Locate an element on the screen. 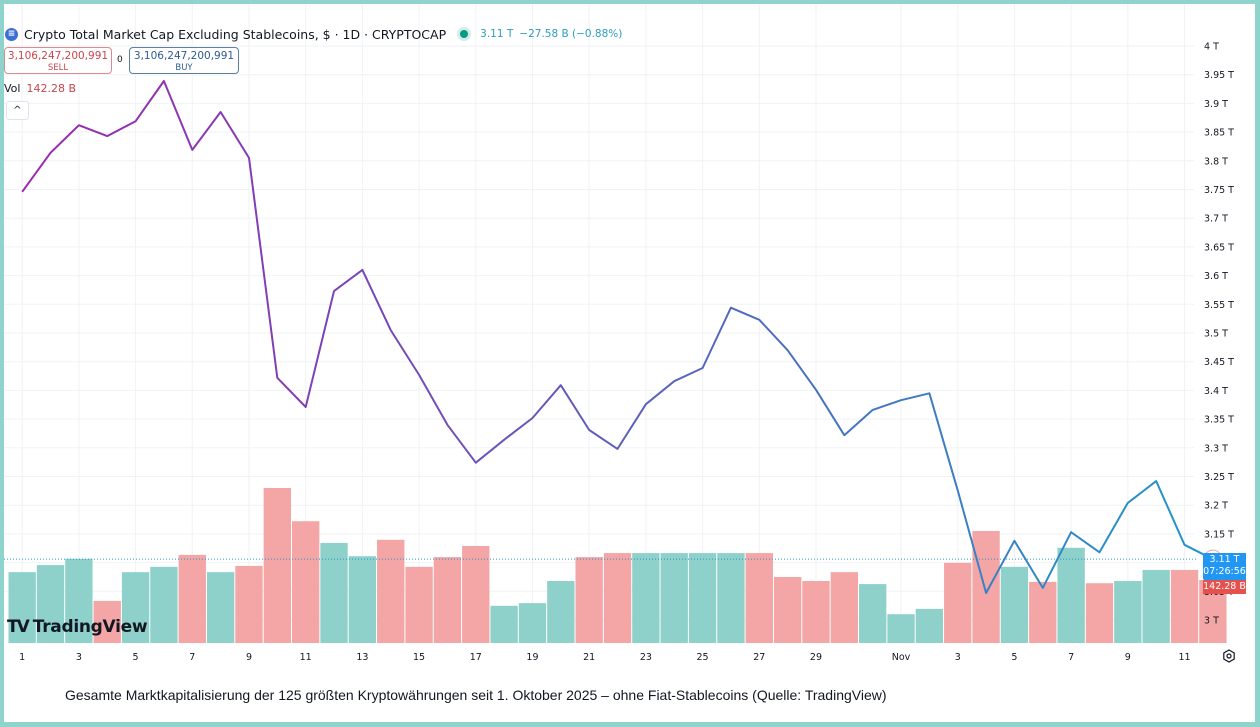 The width and height of the screenshot is (1260, 727). x-tick-label: 17 is located at coordinates (476, 657).